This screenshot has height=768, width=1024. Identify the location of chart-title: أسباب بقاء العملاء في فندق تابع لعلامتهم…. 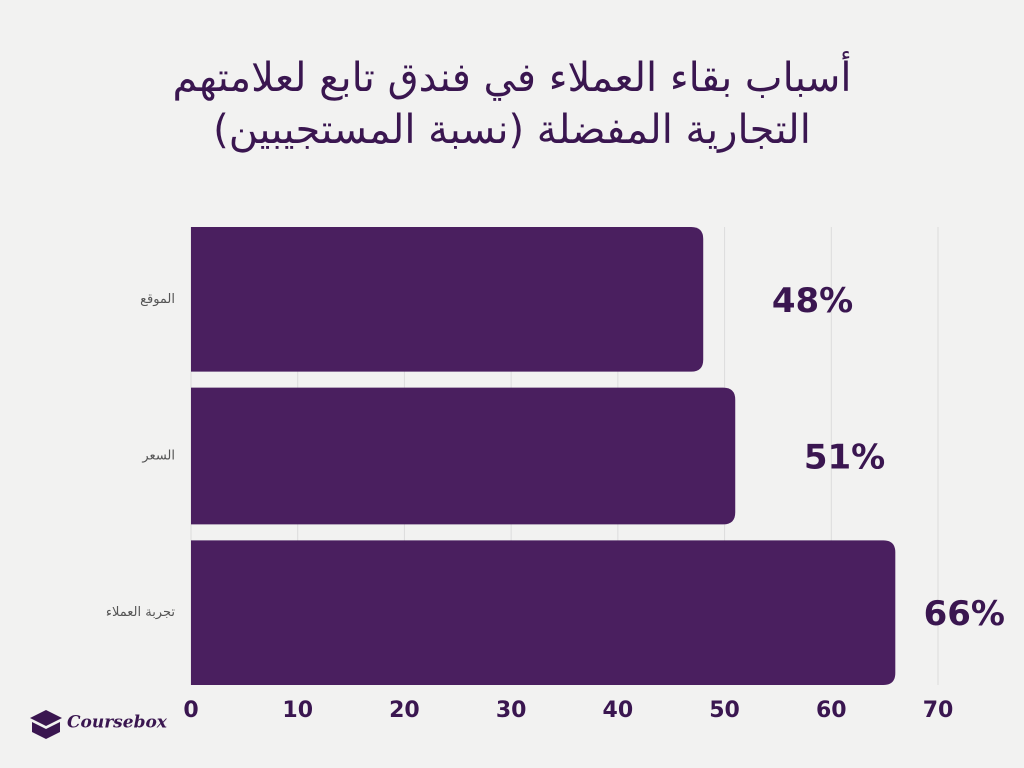
(512, 104).